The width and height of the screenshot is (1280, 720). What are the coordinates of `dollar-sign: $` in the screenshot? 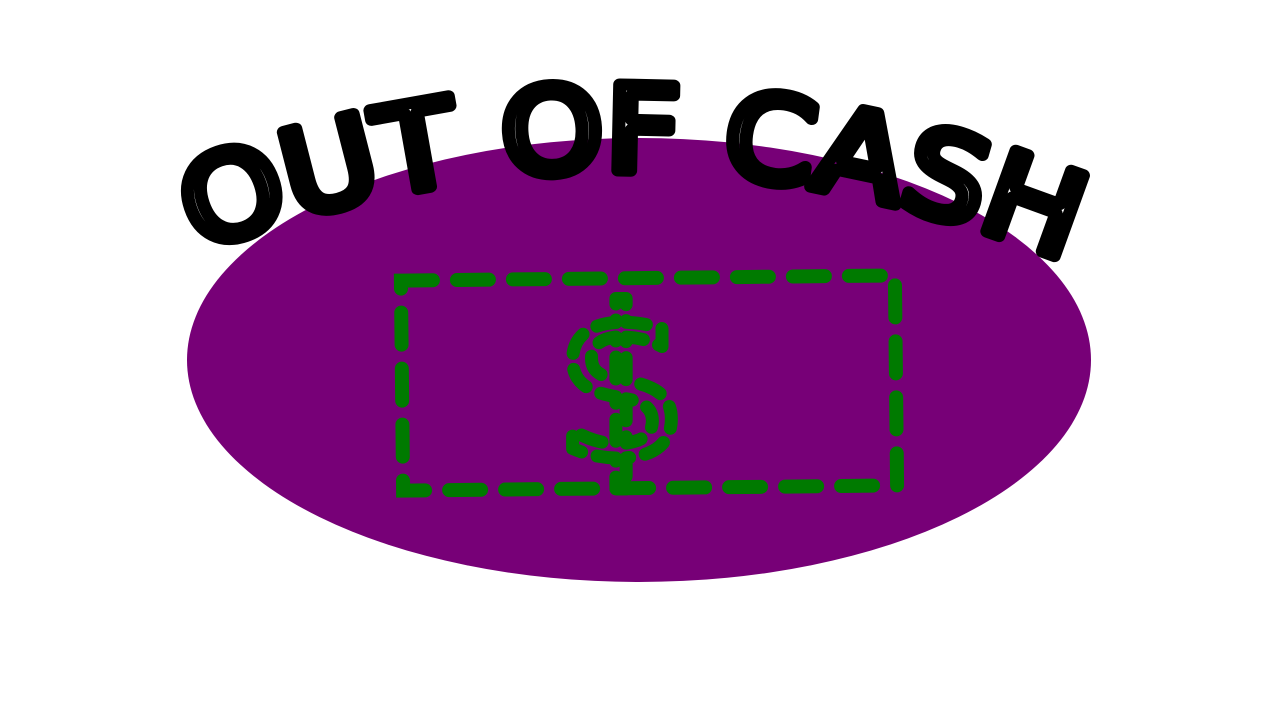 It's located at (622, 385).